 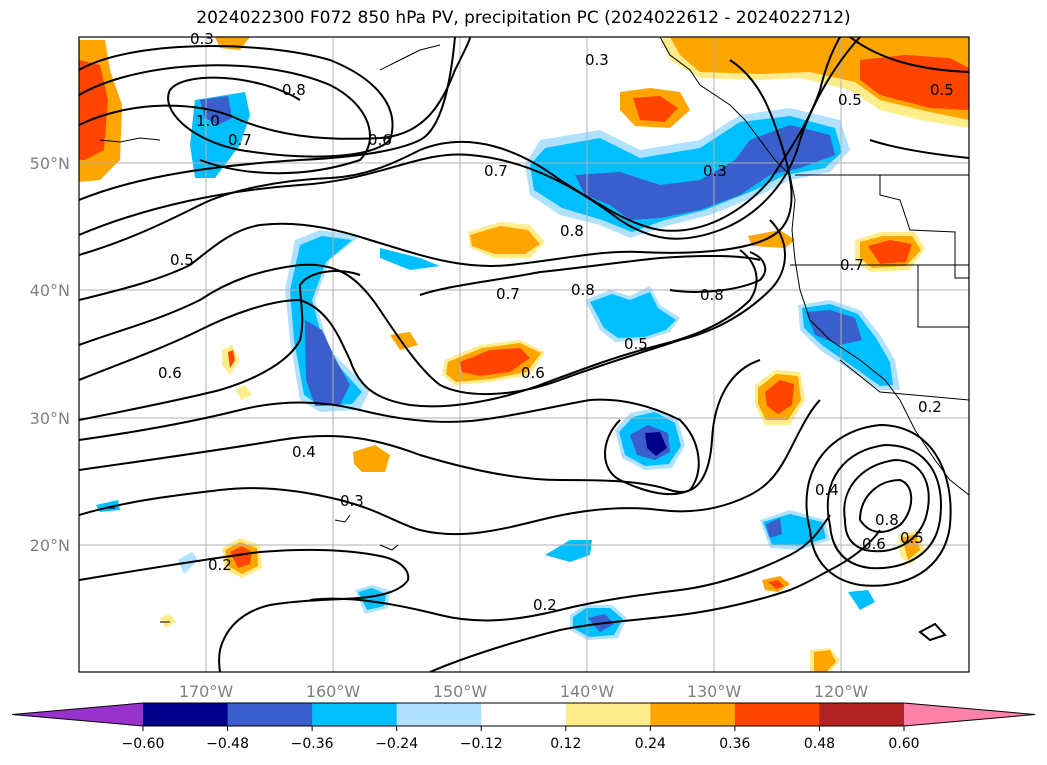 What do you see at coordinates (903, 744) in the screenshot?
I see `colorbar-tick-label: 0.60` at bounding box center [903, 744].